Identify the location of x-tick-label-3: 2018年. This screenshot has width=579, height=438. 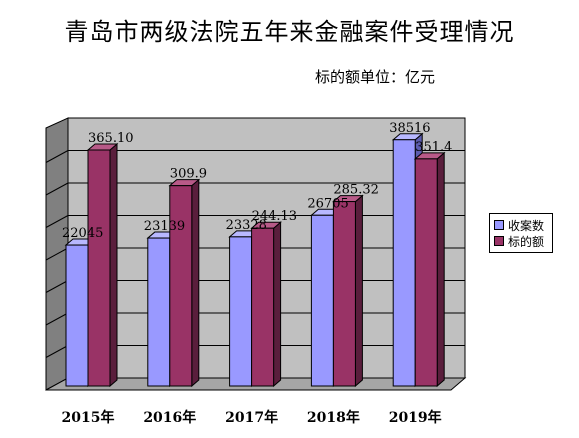
(333, 417).